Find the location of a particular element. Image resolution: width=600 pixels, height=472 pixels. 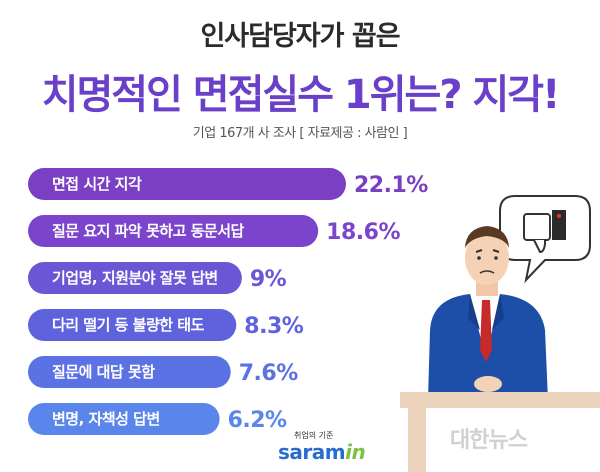

saramin-logo: 취업의 기준 saramin is located at coordinates (323, 448).